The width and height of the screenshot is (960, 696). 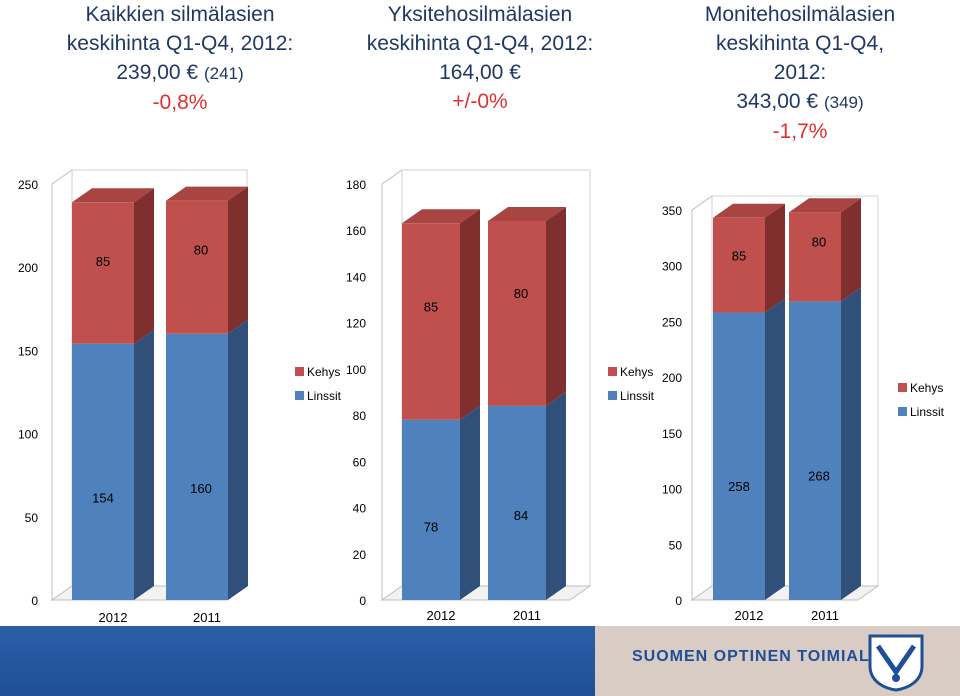 What do you see at coordinates (480, 72) in the screenshot?
I see `heading-price: 164,00 €` at bounding box center [480, 72].